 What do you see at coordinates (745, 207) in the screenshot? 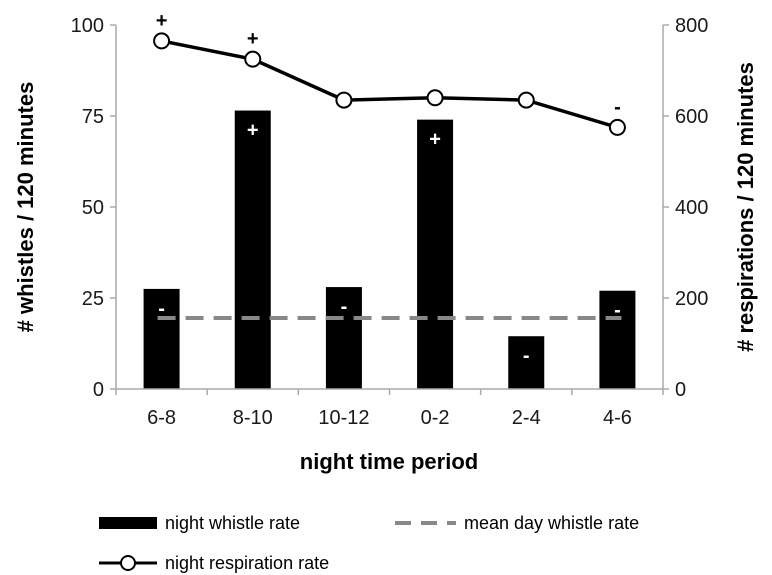
I see `y2-axis-title: # respirations / 120 minutes` at bounding box center [745, 207].